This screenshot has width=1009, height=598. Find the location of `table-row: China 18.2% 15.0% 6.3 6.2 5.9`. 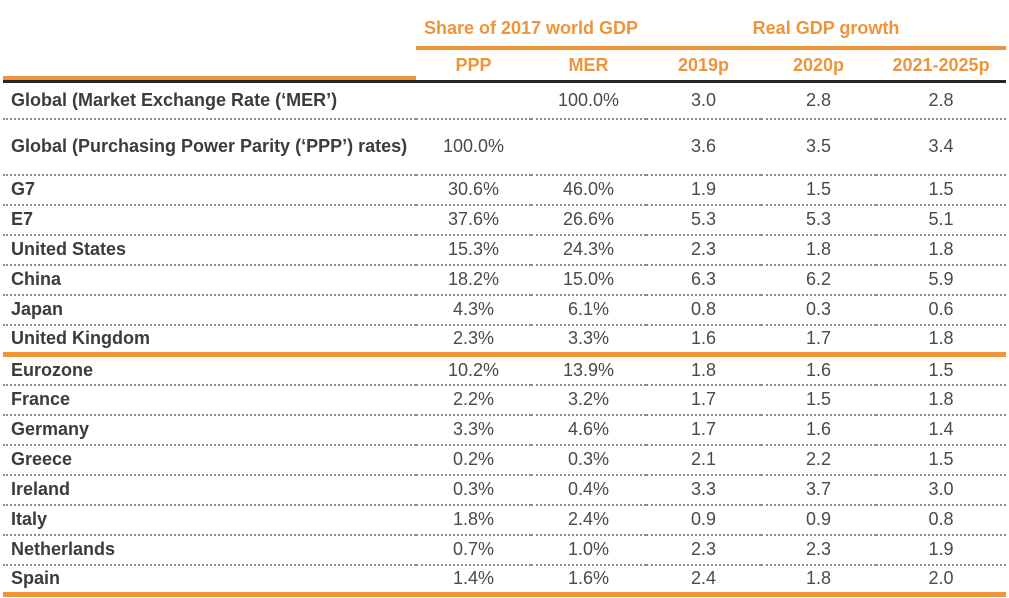

table-row: China 18.2% 15.0% 6.3 6.2 5.9 is located at coordinates (505, 280).